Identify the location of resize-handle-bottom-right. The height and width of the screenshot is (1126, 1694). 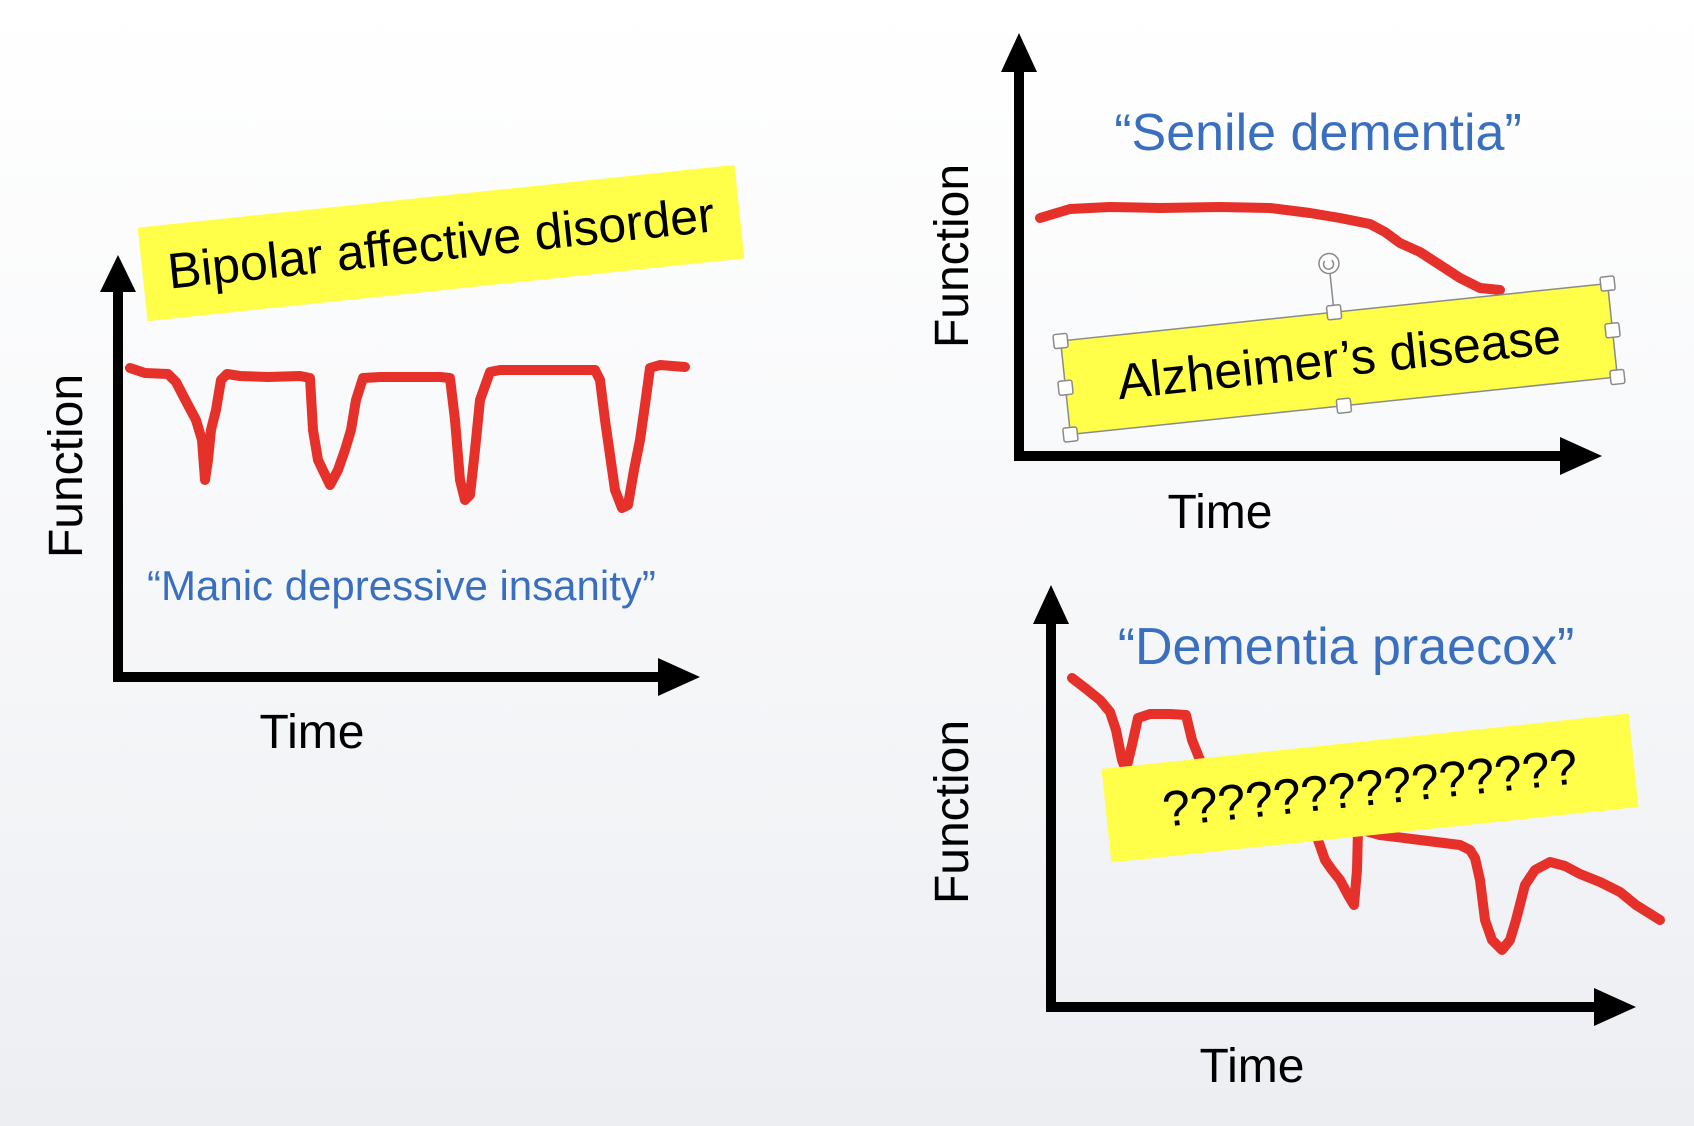
(1617, 377).